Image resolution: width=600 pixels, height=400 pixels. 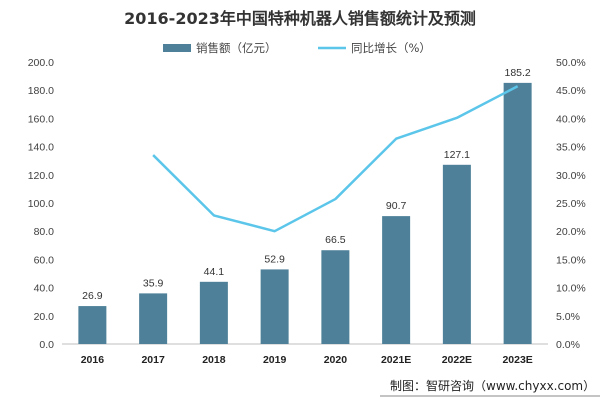 What do you see at coordinates (213, 312) in the screenshot?
I see `bar-2018` at bounding box center [213, 312].